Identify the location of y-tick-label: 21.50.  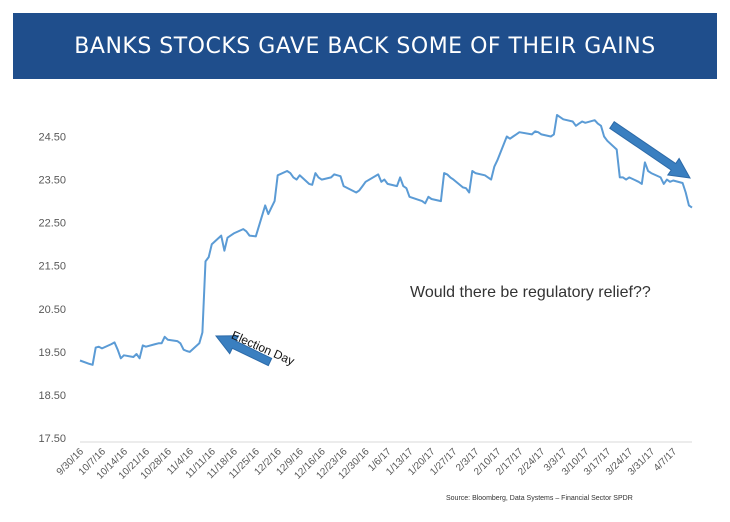
(52, 267).